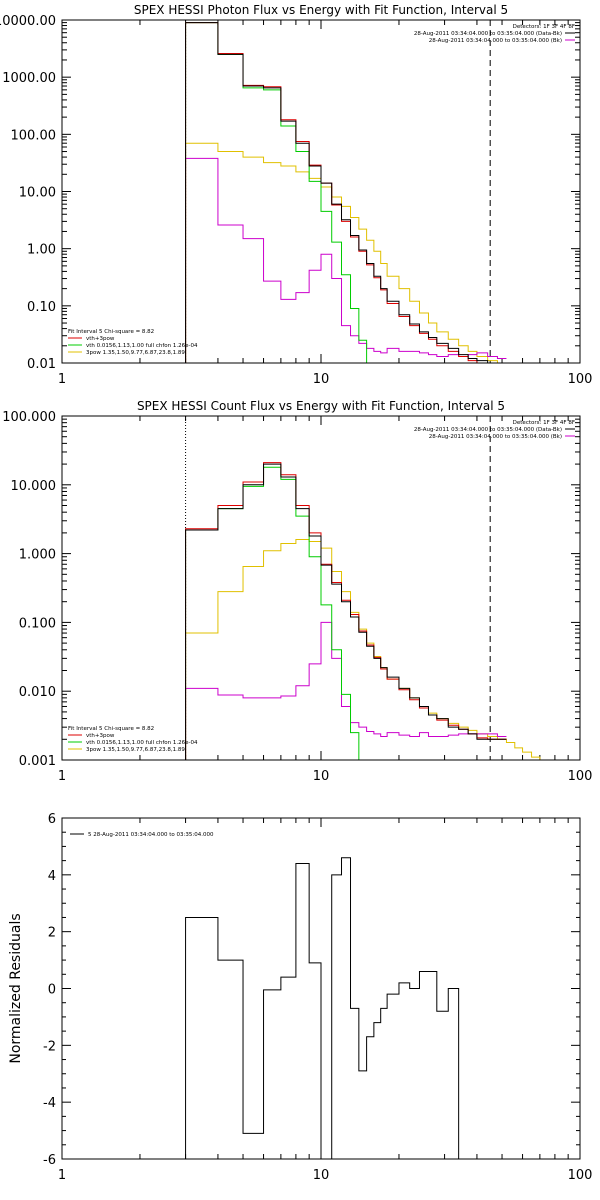  What do you see at coordinates (37, 692) in the screenshot?
I see `y-tick-label: 0.010` at bounding box center [37, 692].